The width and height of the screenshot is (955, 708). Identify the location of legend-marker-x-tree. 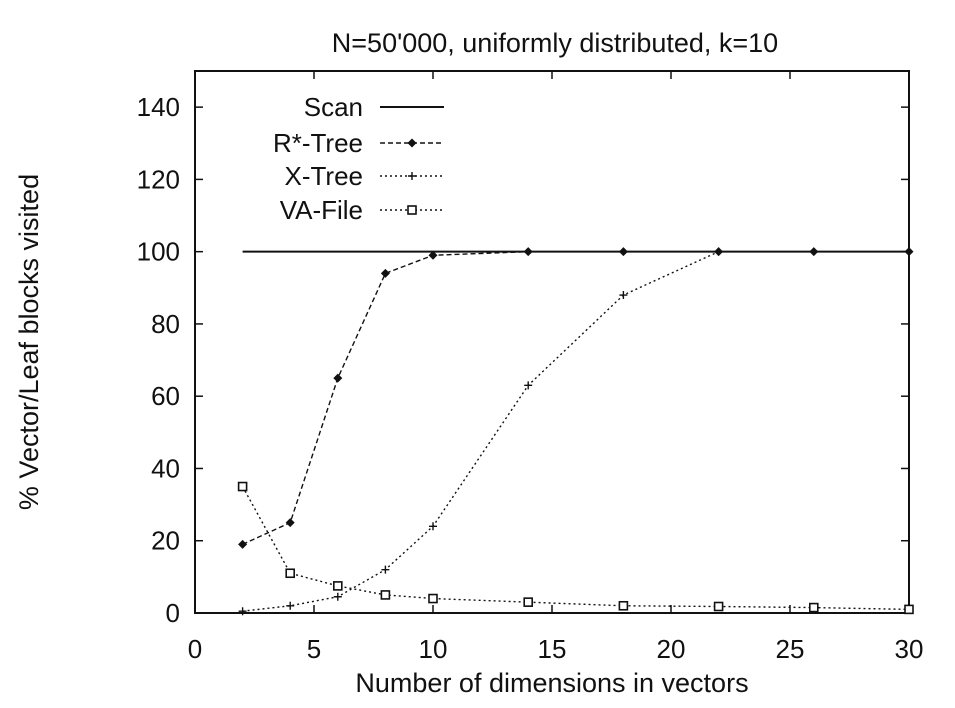
(412, 176).